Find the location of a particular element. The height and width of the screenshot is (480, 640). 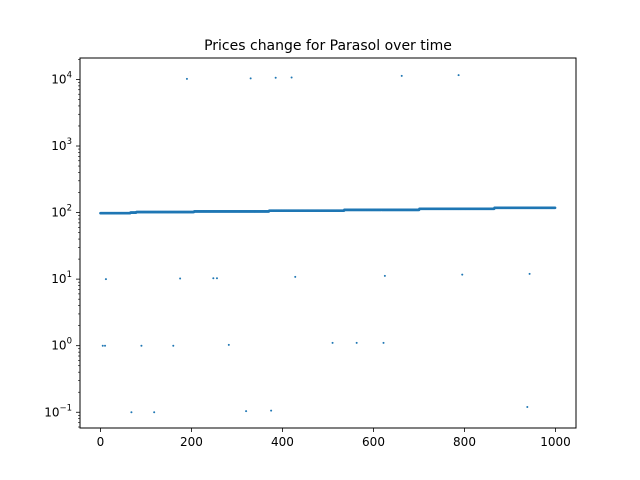

y-axis-ticks: 10⁻¹ 10⁰ 10¹ 10² 10³ 10⁴ is located at coordinates (62, 243).